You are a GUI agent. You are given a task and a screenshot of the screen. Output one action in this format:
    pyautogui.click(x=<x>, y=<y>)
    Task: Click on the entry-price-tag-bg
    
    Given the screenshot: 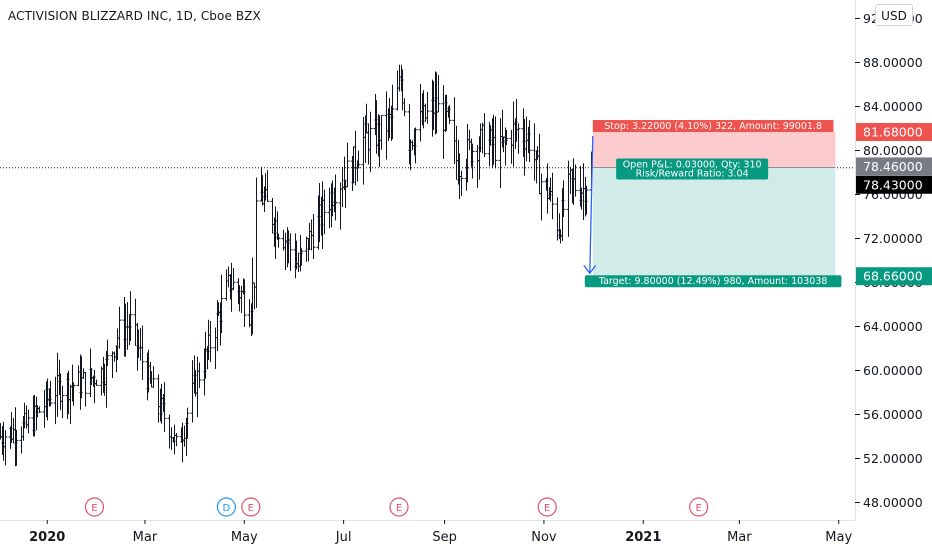 What is the action you would take?
    pyautogui.click(x=894, y=166)
    